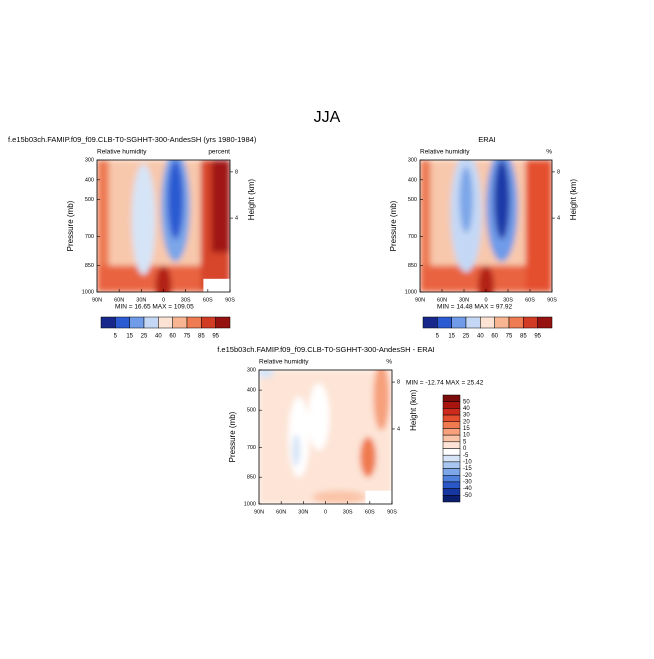  Describe the element at coordinates (186, 300) in the screenshot. I see `x-tick-label: 30S` at that location.